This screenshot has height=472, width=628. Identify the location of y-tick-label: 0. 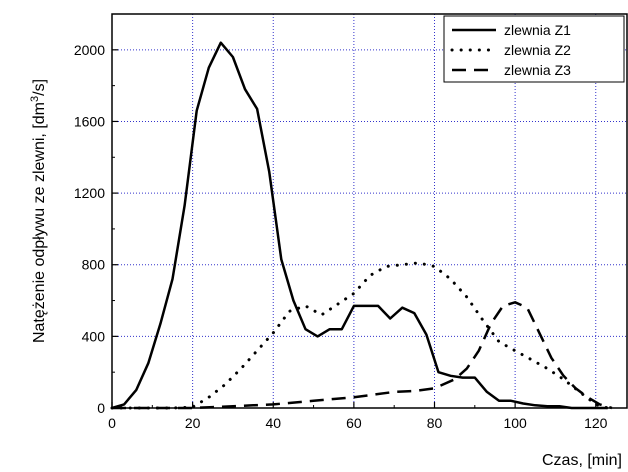
(101, 408).